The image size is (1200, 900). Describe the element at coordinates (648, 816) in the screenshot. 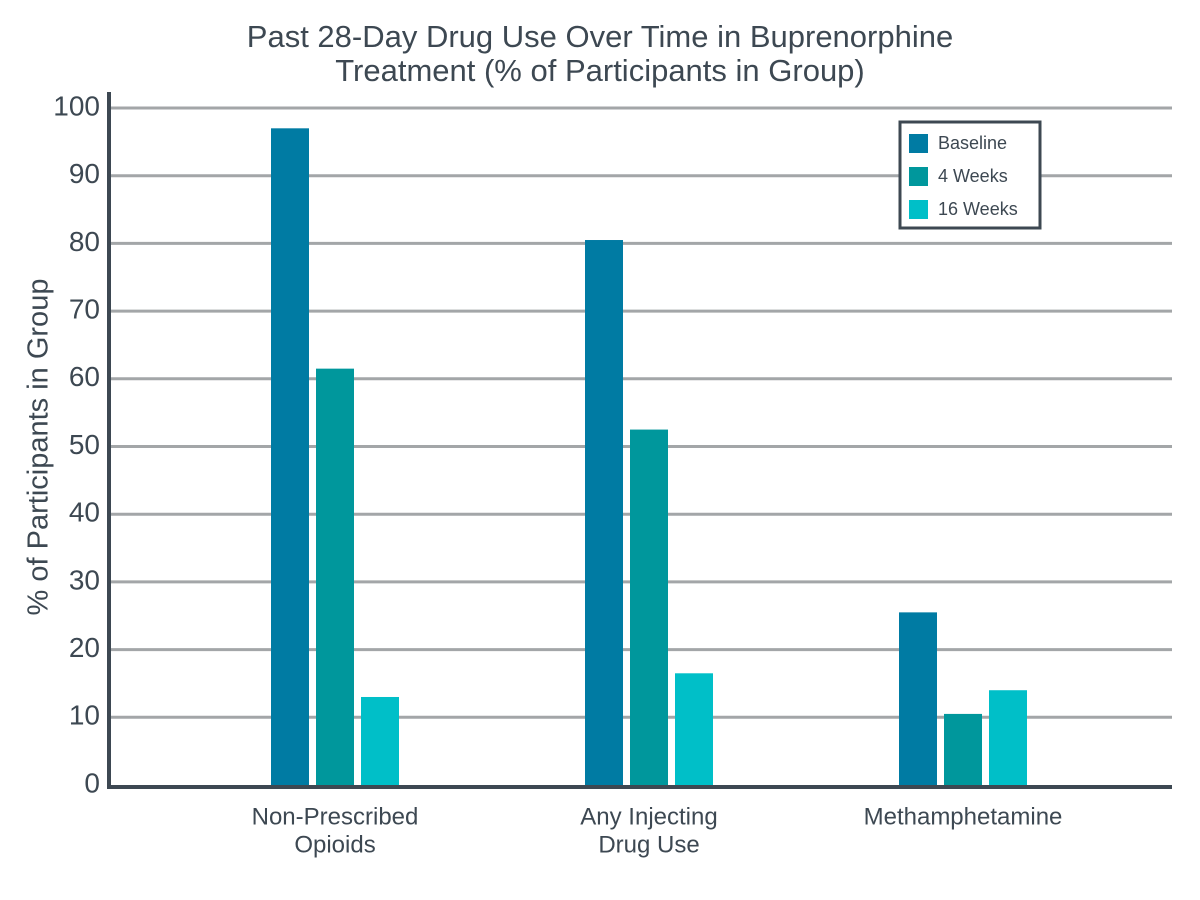

I see `x-category-label-1-0: Any Injecting` at that location.